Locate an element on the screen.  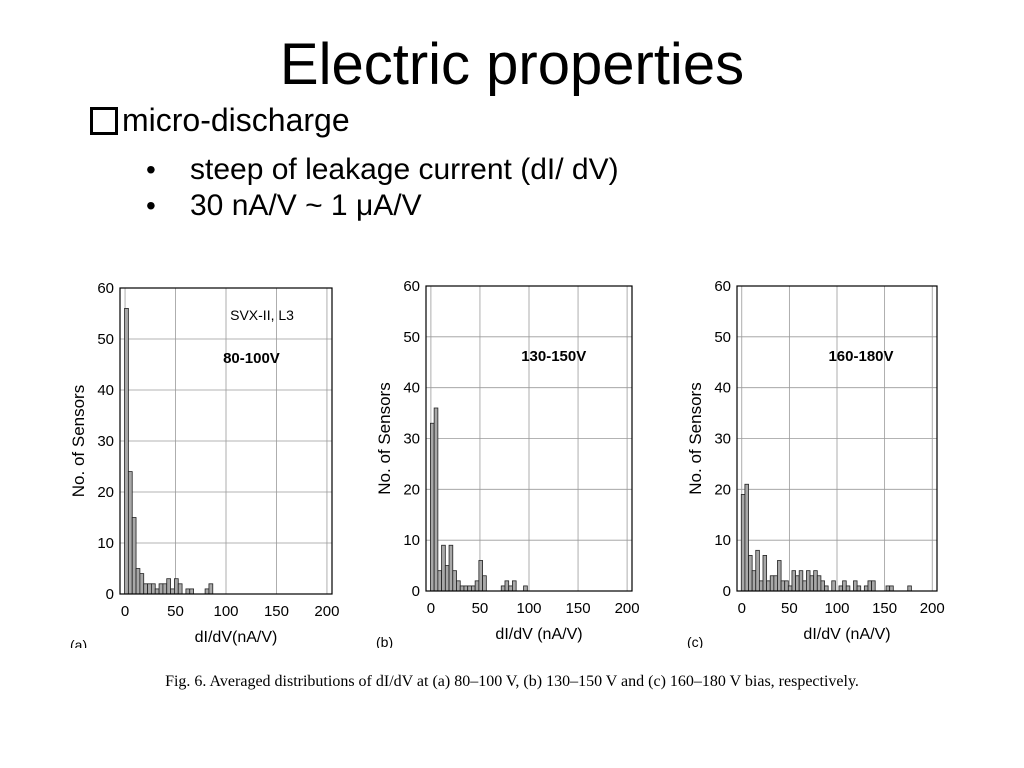
section-heading: micro-discharge is located at coordinates (220, 120).